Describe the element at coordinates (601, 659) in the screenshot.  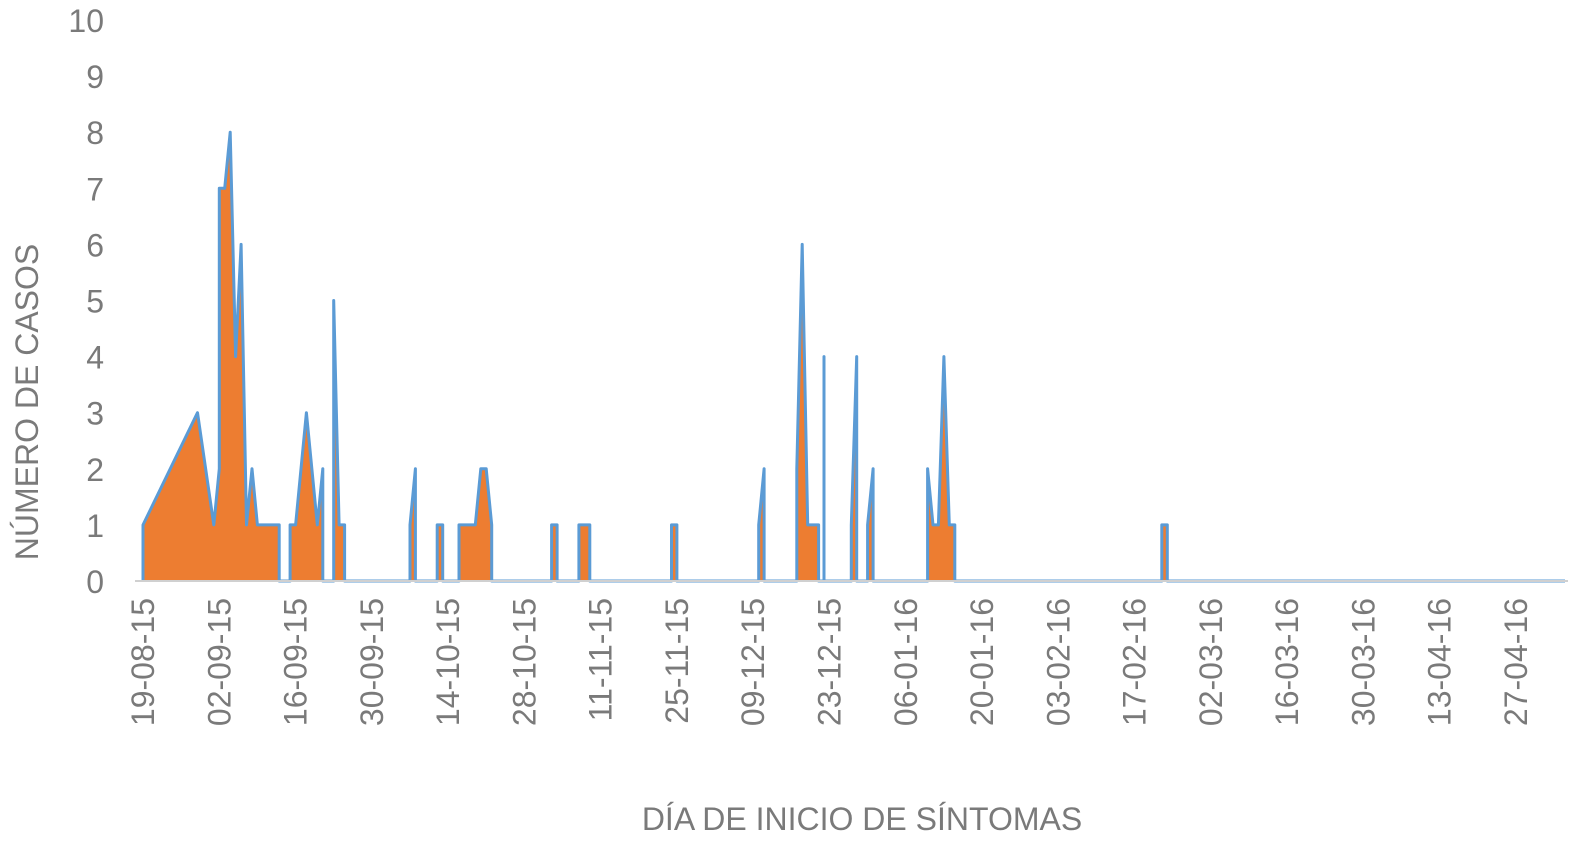
I see `x-tick-label: 11-11-15` at that location.